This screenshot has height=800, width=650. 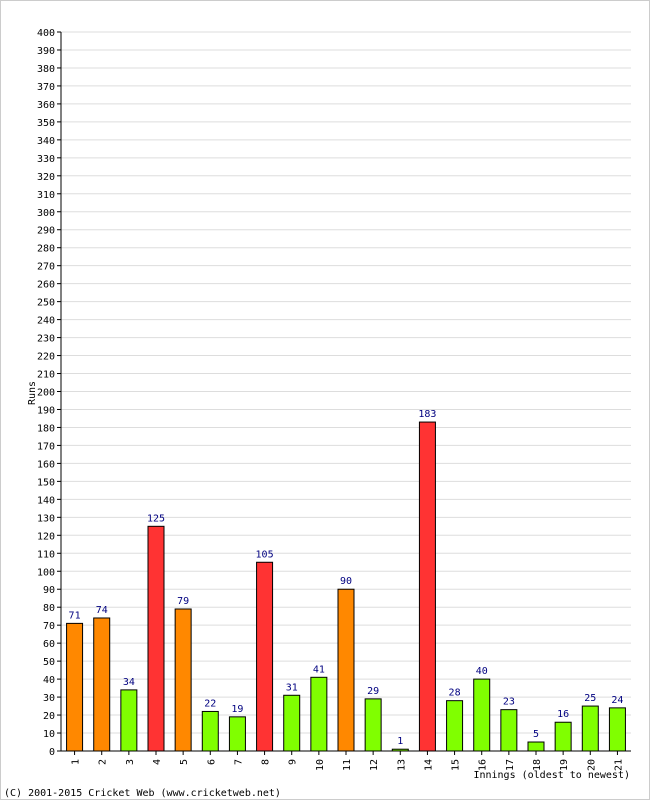 I want to click on x-tick-label: 11, so click(x=347, y=765).